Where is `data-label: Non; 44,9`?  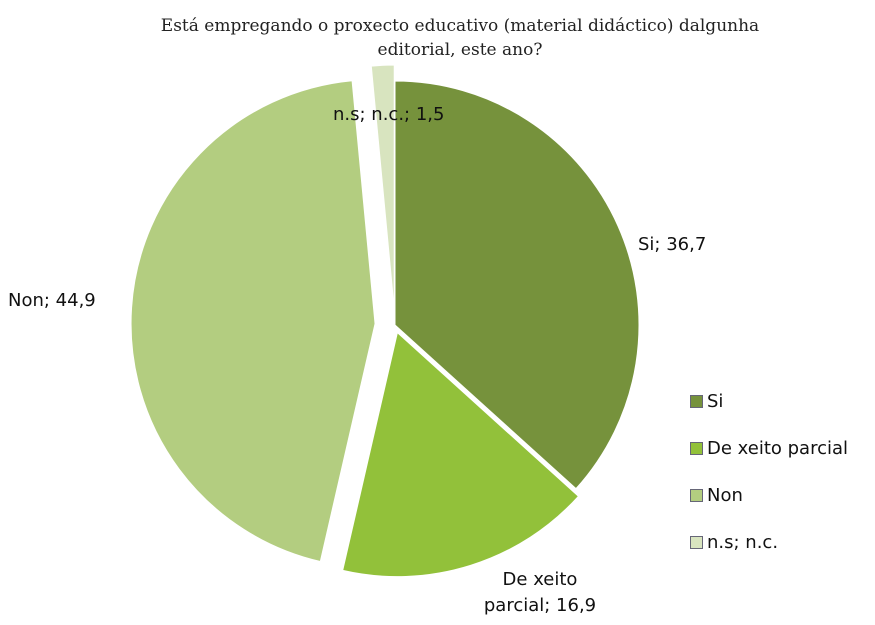 data-label: Non; 44,9 is located at coordinates (52, 300).